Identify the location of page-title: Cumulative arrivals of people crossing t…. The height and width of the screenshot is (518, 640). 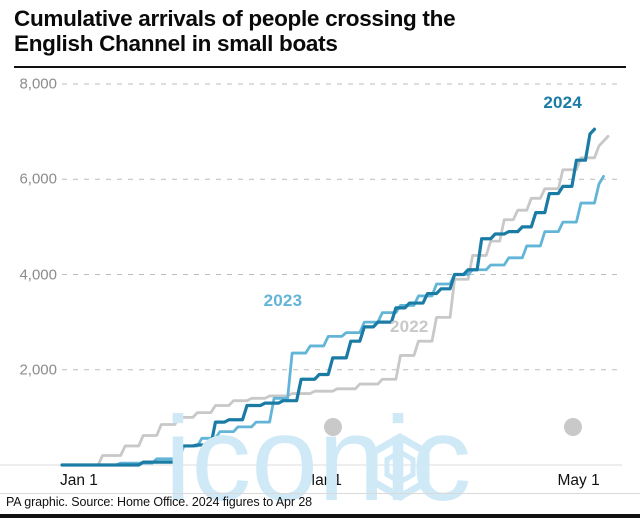
(235, 31).